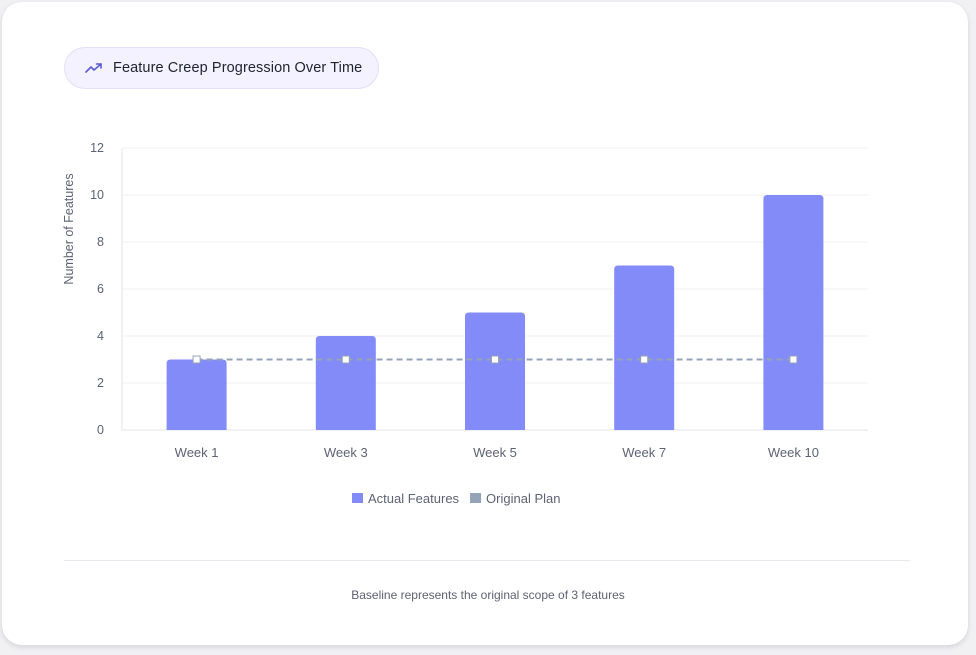 The height and width of the screenshot is (655, 976). Describe the element at coordinates (644, 452) in the screenshot. I see `x-tick-label: Week 7` at that location.